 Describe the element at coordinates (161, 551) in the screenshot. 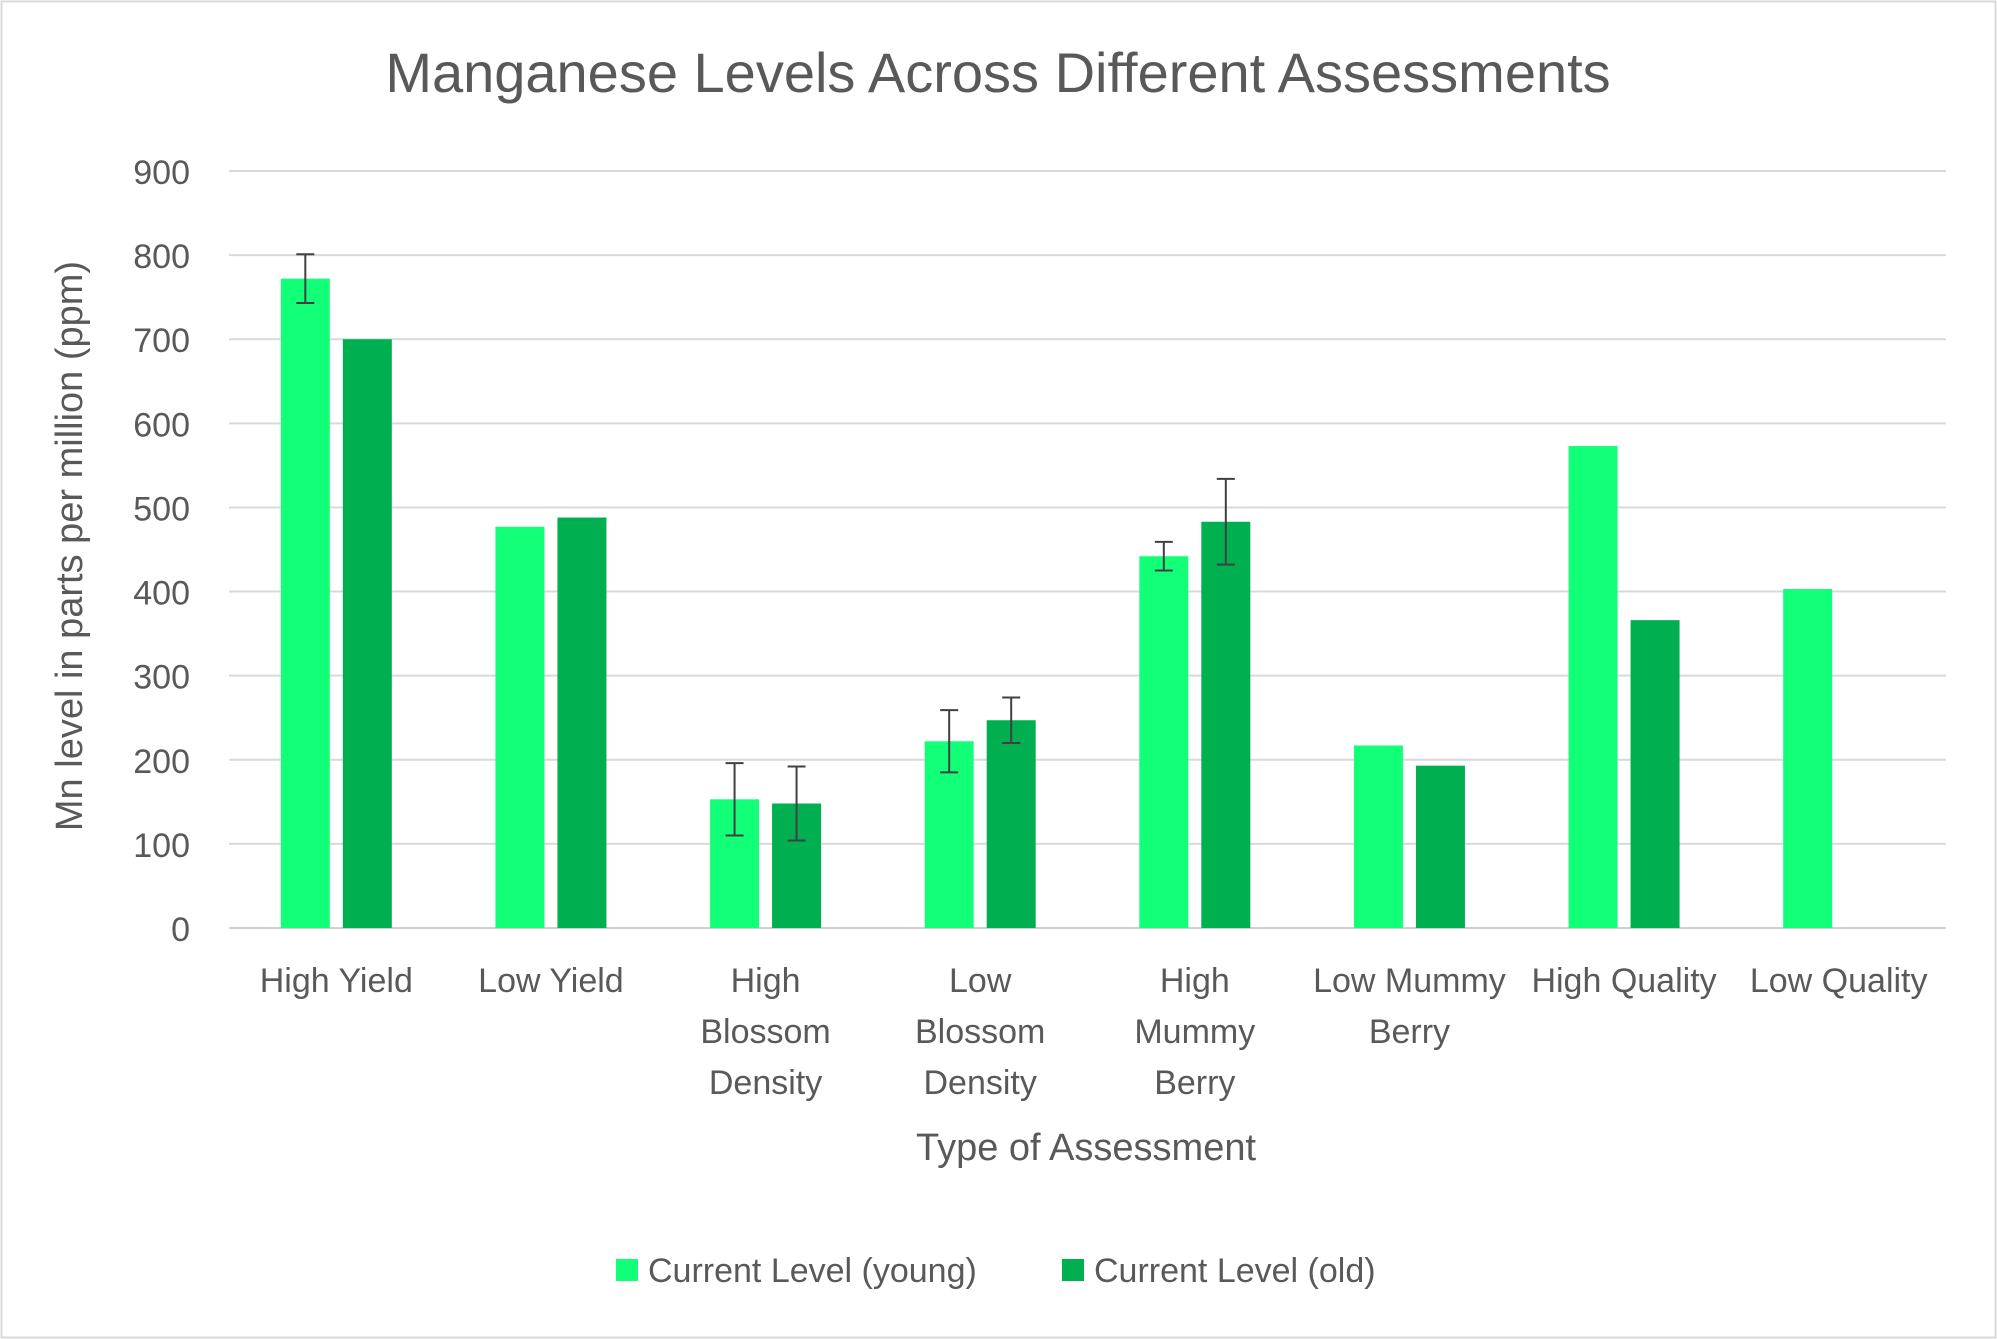

I see `y-tick-labels: 0 100 200 300 400 500 600 700 800 900` at that location.